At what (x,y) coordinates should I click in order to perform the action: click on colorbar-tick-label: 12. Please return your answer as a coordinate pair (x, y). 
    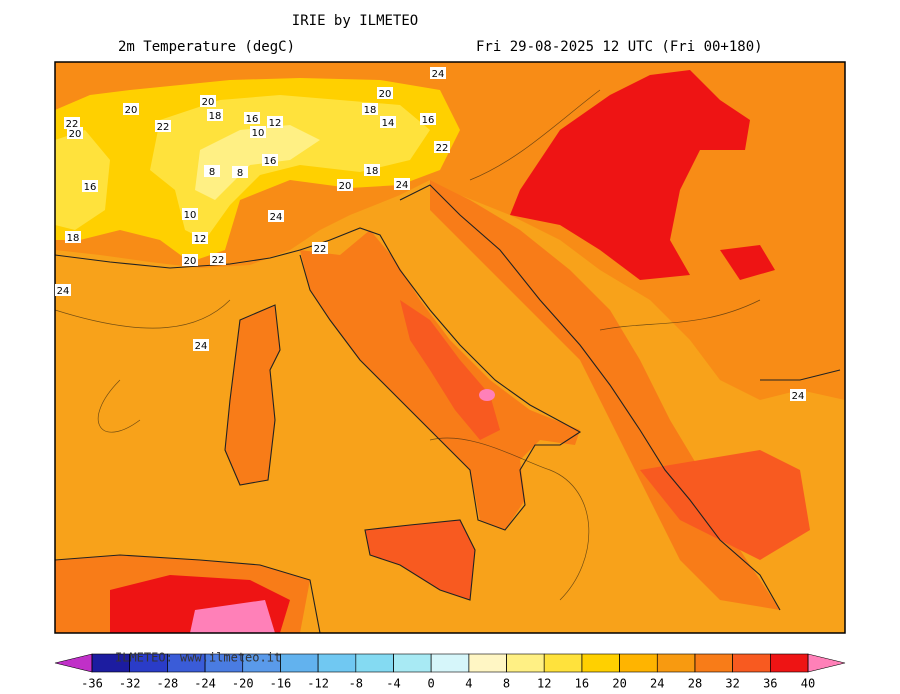
    Looking at the image, I should click on (544, 684).